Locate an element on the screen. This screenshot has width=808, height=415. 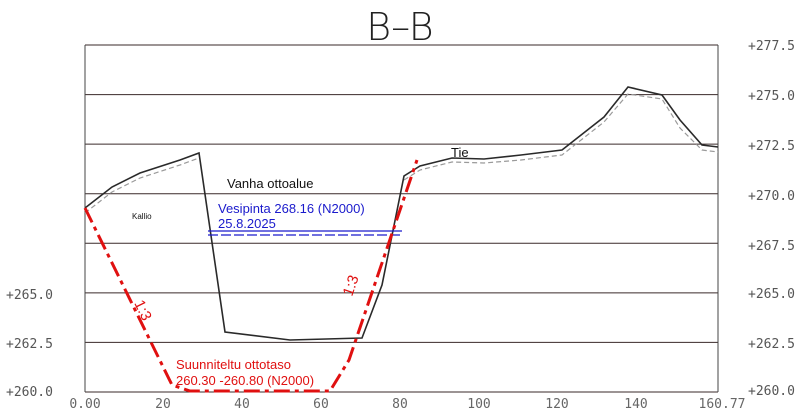
x-tick-140: 140 is located at coordinates (635, 404).